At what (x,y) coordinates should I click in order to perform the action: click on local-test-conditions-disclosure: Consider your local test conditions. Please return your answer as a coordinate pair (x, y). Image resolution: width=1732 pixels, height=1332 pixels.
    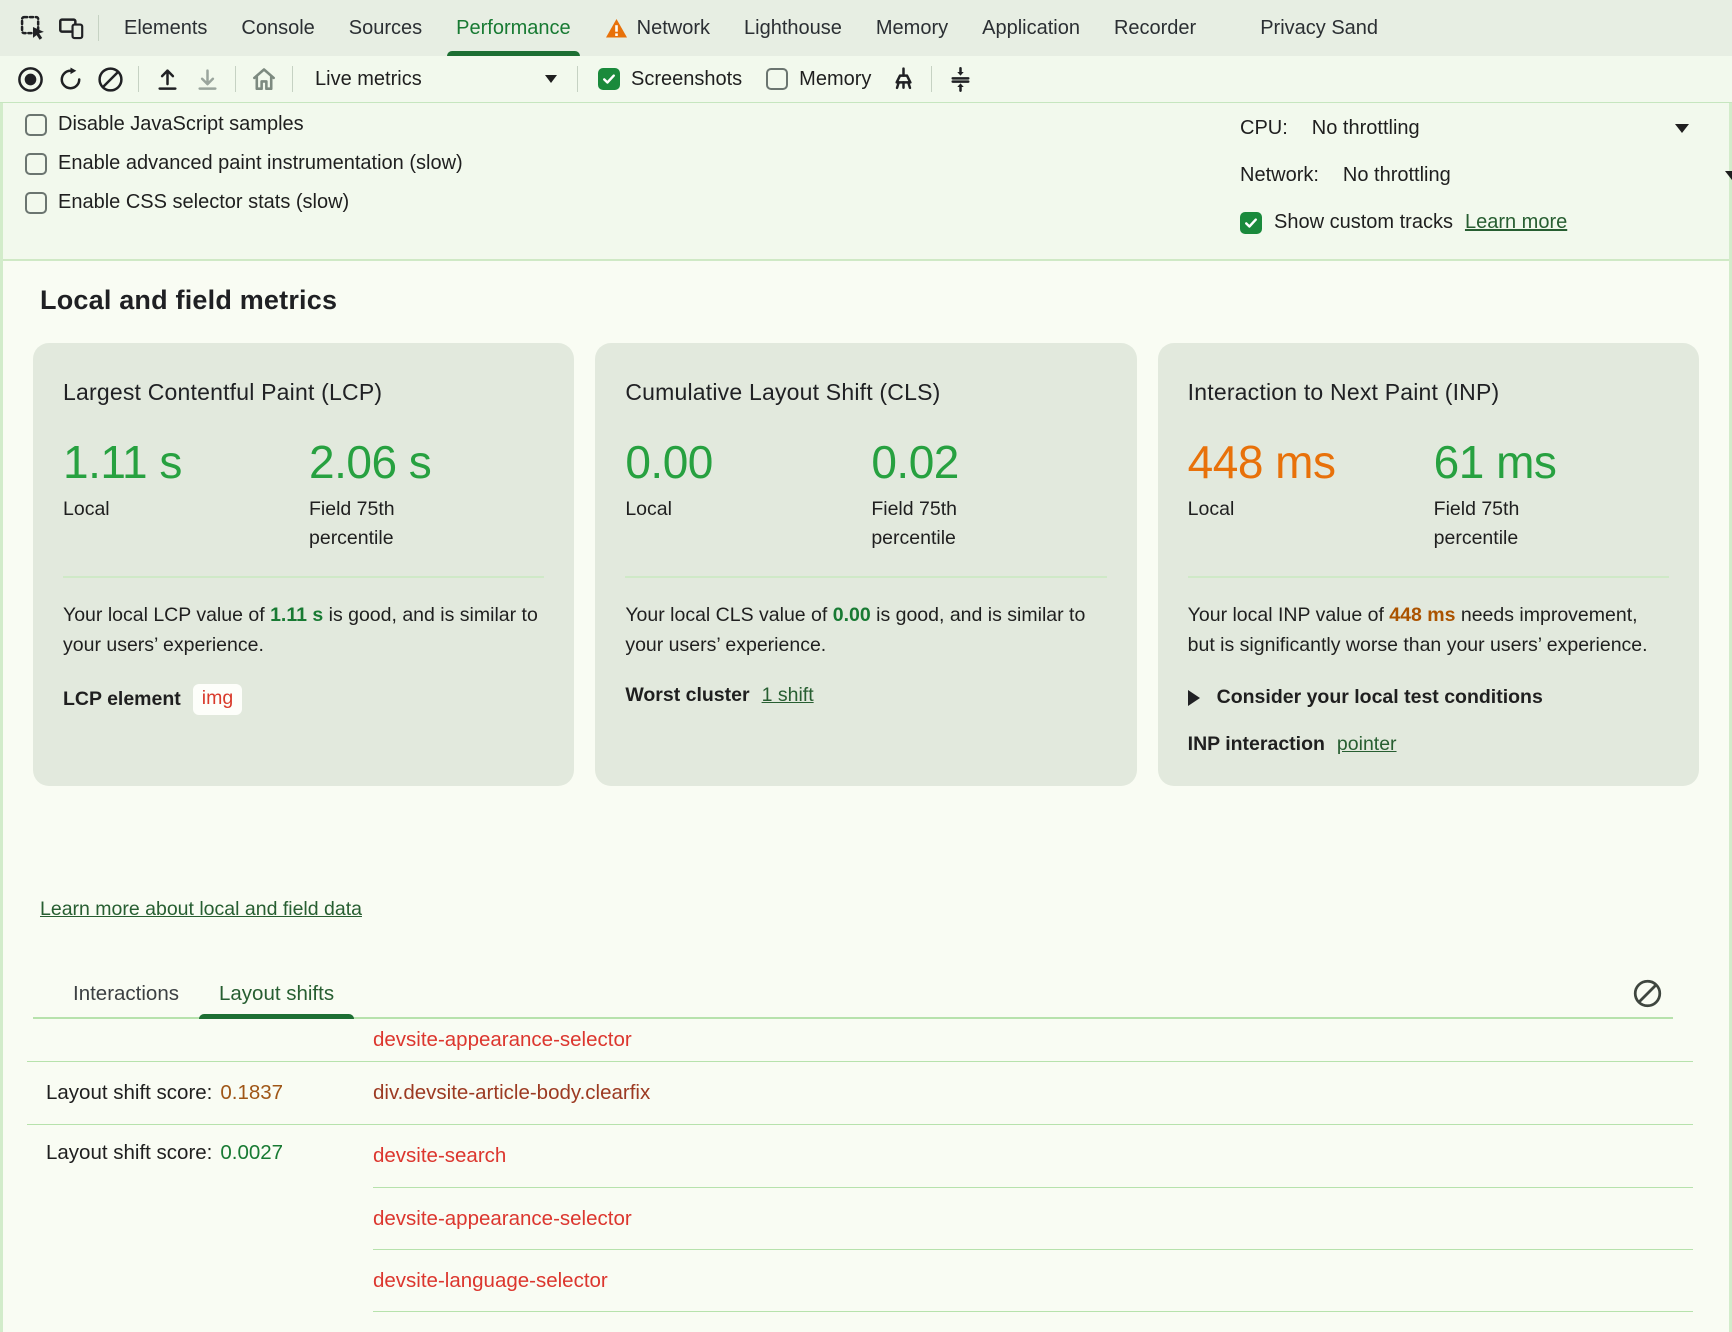
    Looking at the image, I should click on (1428, 697).